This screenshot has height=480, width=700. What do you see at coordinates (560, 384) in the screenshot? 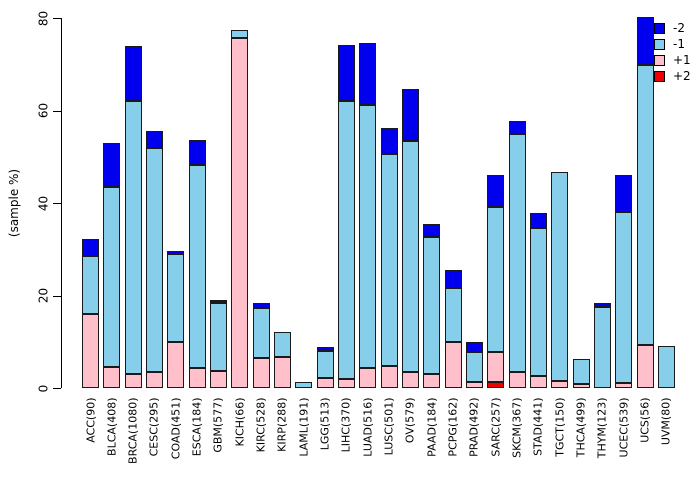
I see `bar-segment-+1-TGCT(150)` at bounding box center [560, 384].